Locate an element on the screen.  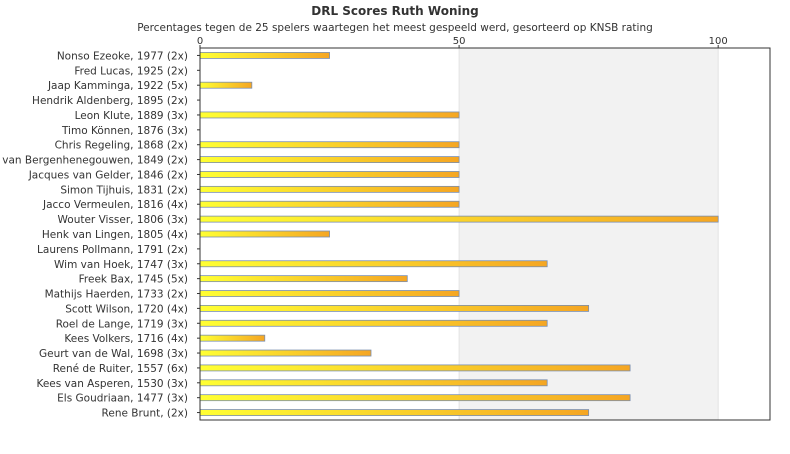
x-tick-label: 100 is located at coordinates (718, 41).